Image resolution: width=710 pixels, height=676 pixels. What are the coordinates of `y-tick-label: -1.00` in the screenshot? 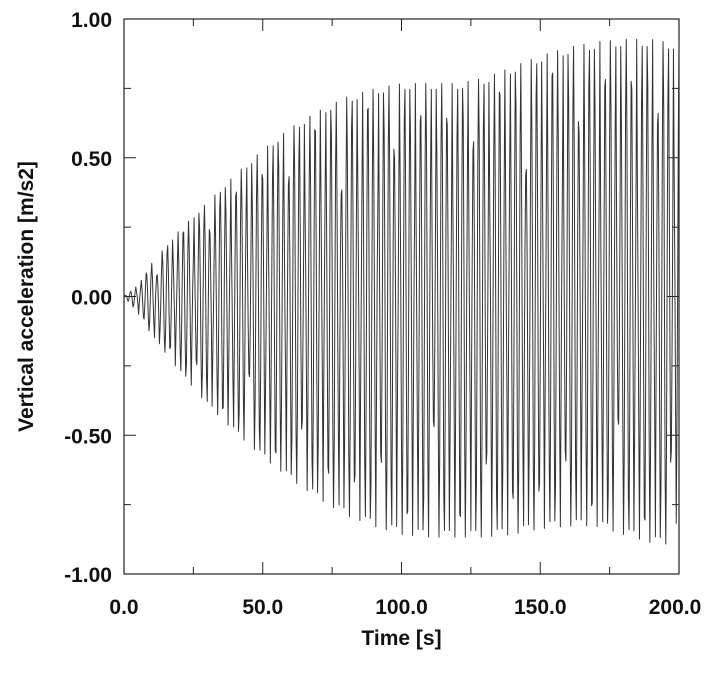 It's located at (88, 575).